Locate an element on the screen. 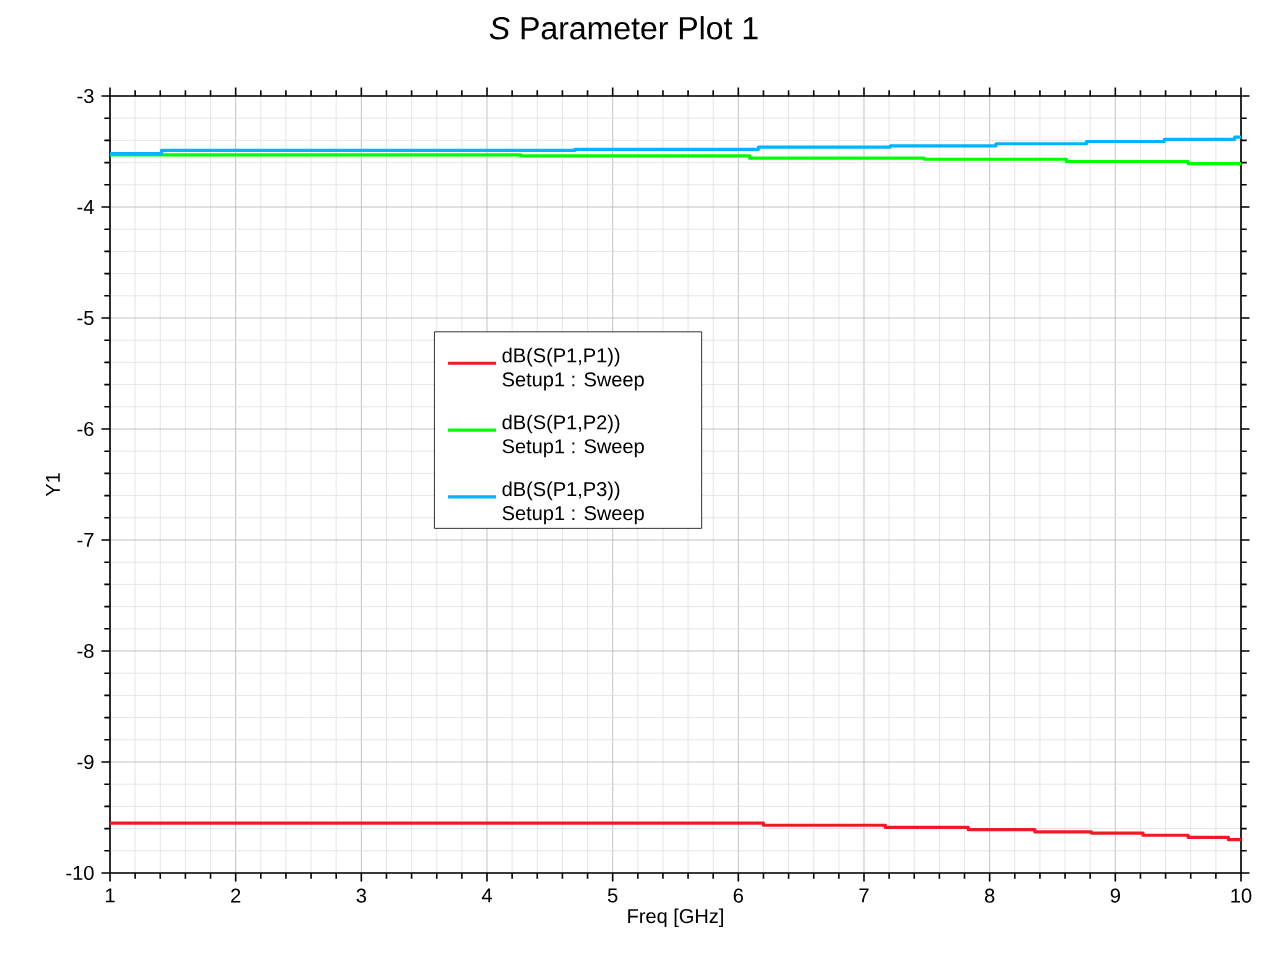 This screenshot has height=959, width=1266. x-tick-label: 8 is located at coordinates (989, 895).